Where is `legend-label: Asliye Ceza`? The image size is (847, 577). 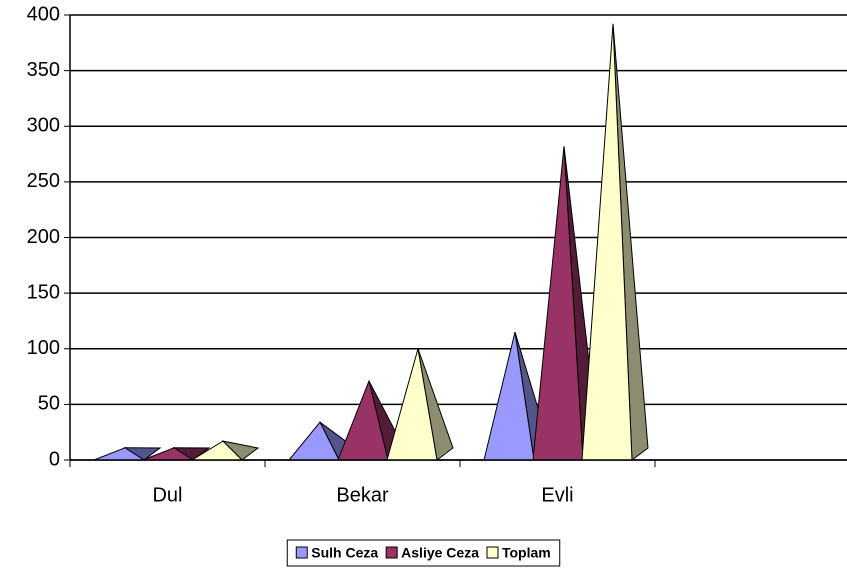 legend-label: Asliye Ceza is located at coordinates (440, 553).